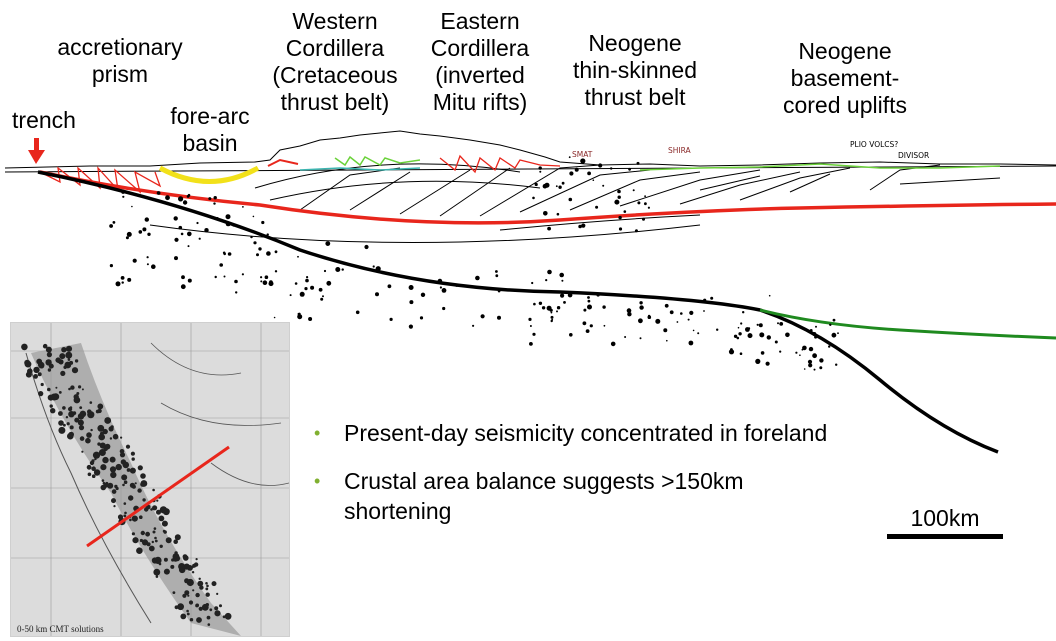  I want to click on teal-unit, so click(360, 169).